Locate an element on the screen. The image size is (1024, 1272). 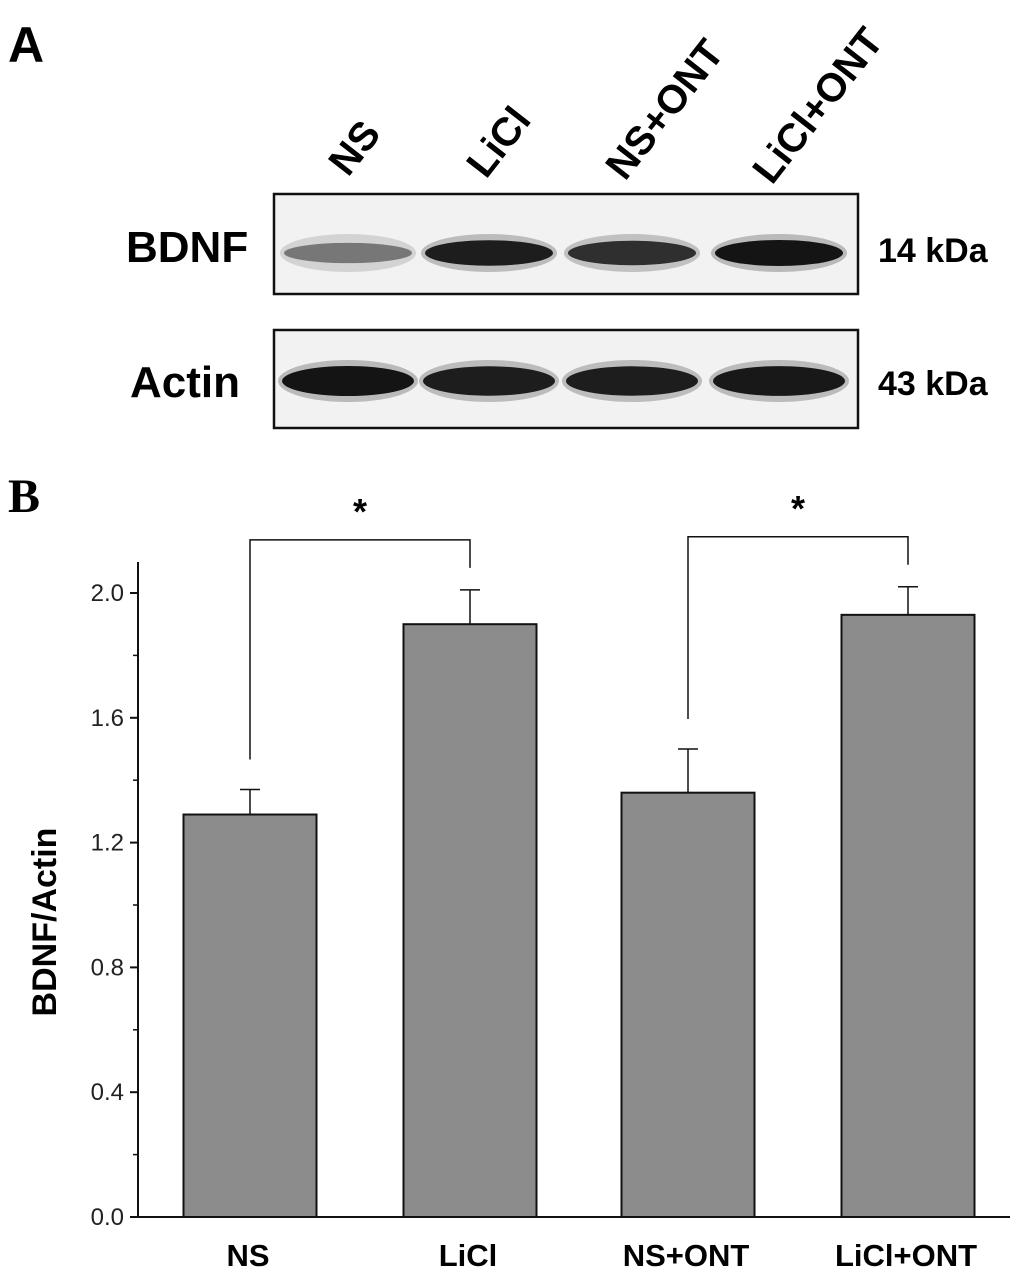
lane-label-ns: NS is located at coordinates (354, 148).